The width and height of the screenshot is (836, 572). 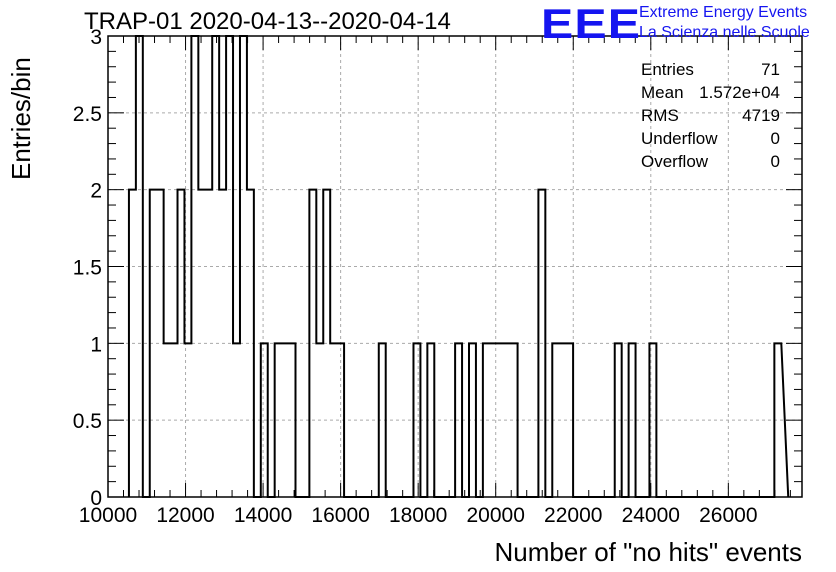 What do you see at coordinates (728, 515) in the screenshot?
I see `x-tick-label: 26000` at bounding box center [728, 515].